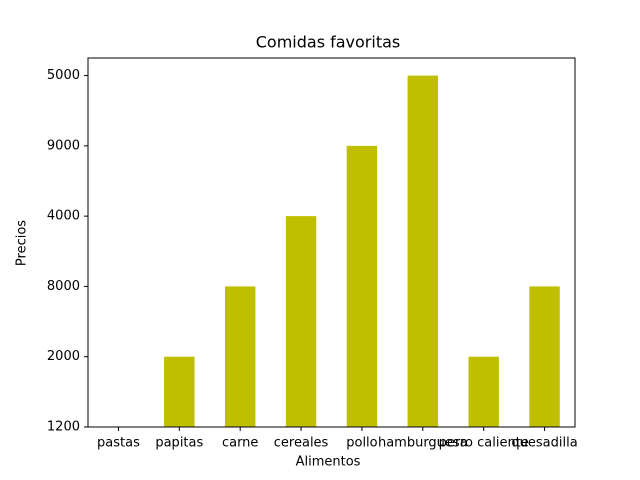 This screenshot has width=640, height=480. Describe the element at coordinates (63, 356) in the screenshot. I see `y-tick-label: 2000` at that location.